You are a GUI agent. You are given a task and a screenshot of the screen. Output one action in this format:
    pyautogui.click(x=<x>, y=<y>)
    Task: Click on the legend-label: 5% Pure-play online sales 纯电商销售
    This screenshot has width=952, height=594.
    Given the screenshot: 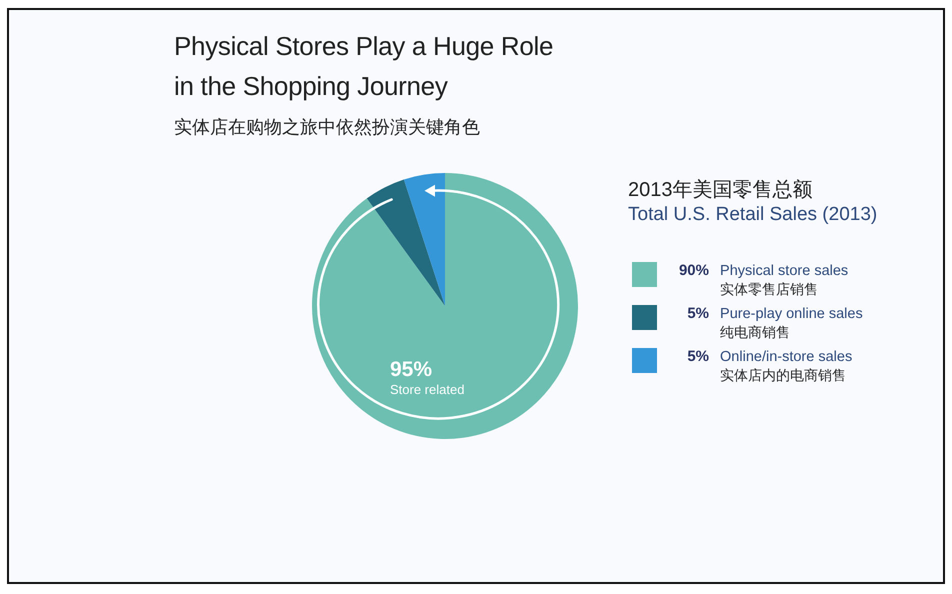 What is the action you would take?
    pyautogui.click(x=774, y=323)
    